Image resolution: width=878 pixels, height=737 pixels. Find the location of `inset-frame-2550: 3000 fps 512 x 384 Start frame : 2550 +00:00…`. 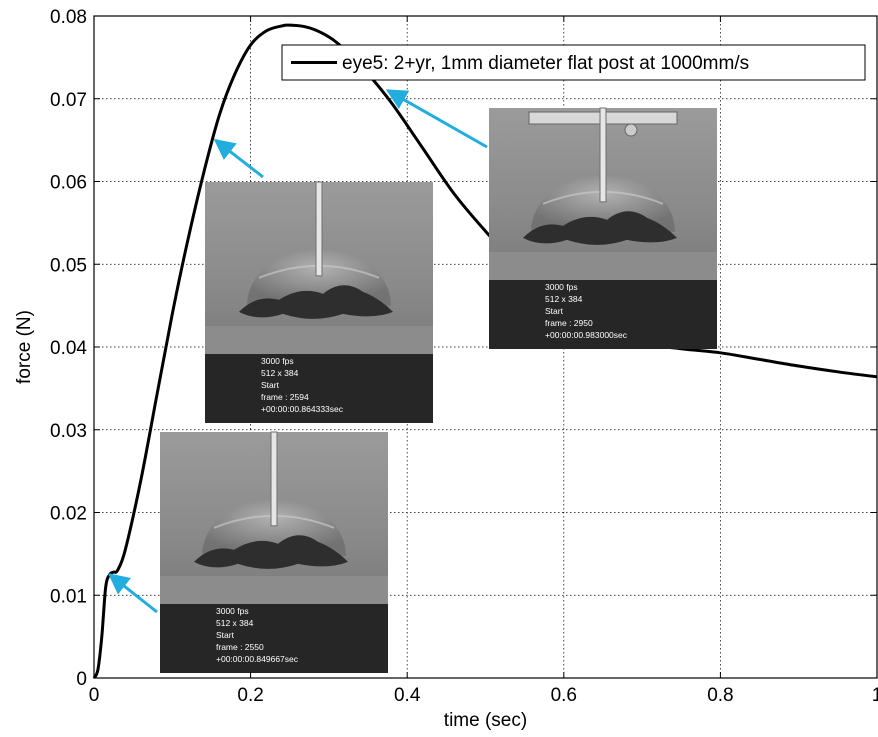

inset-frame-2550: 3000 fps 512 x 384 Start frame : 2550 +00:00… is located at coordinates (274, 552).